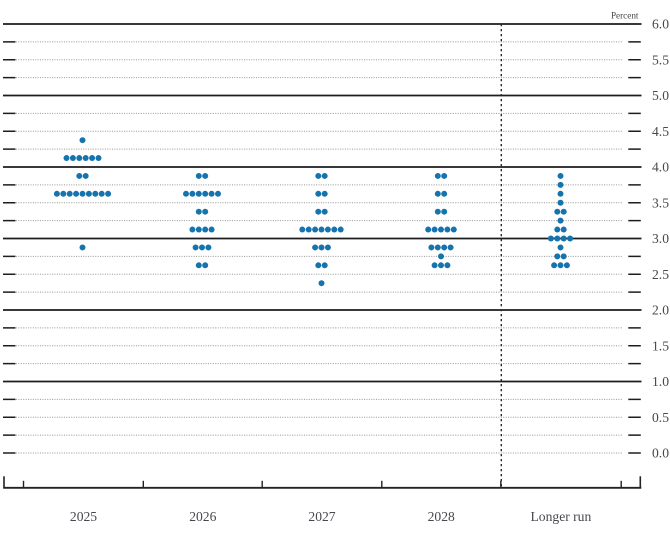 This screenshot has width=670, height=536. What do you see at coordinates (321, 516) in the screenshot?
I see `svg-text: 2027` at bounding box center [321, 516].